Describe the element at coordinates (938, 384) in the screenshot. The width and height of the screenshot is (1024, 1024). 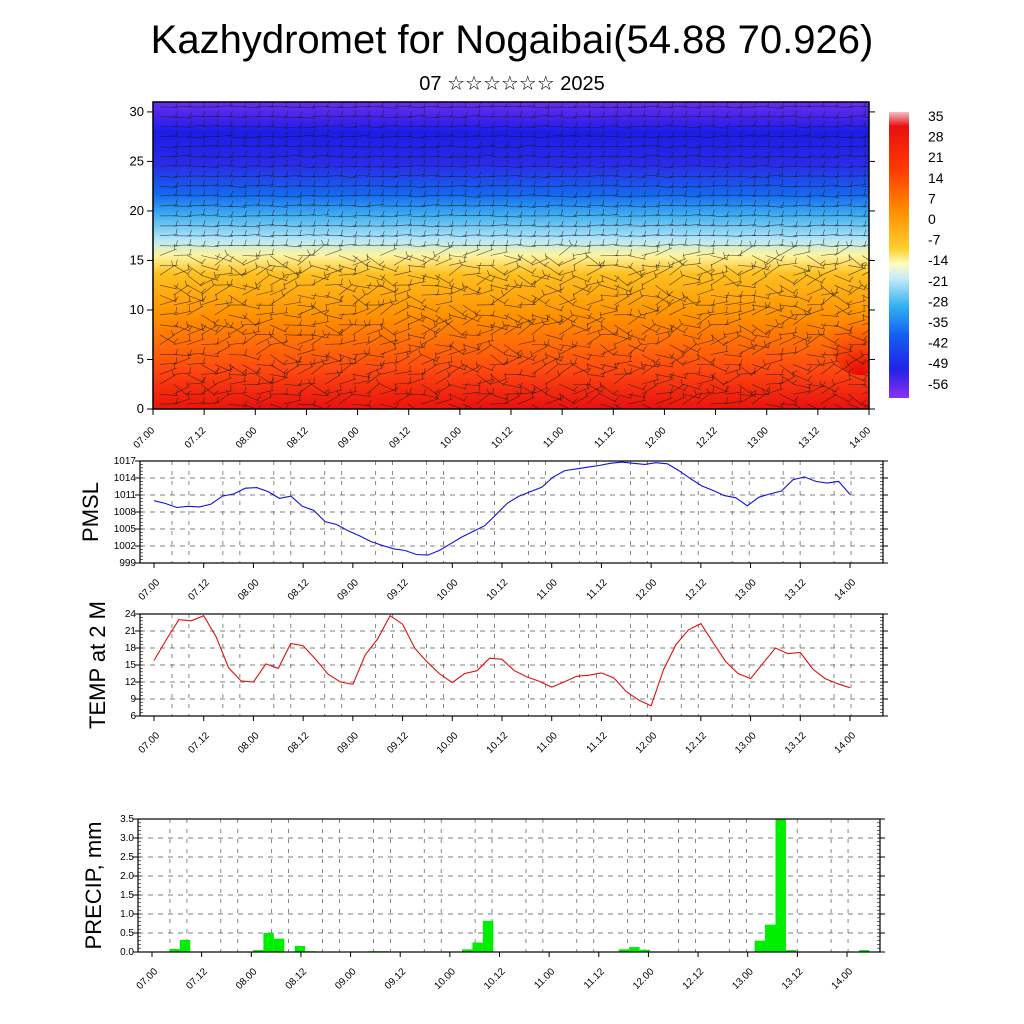
I see `colorbar-label: -56` at that location.